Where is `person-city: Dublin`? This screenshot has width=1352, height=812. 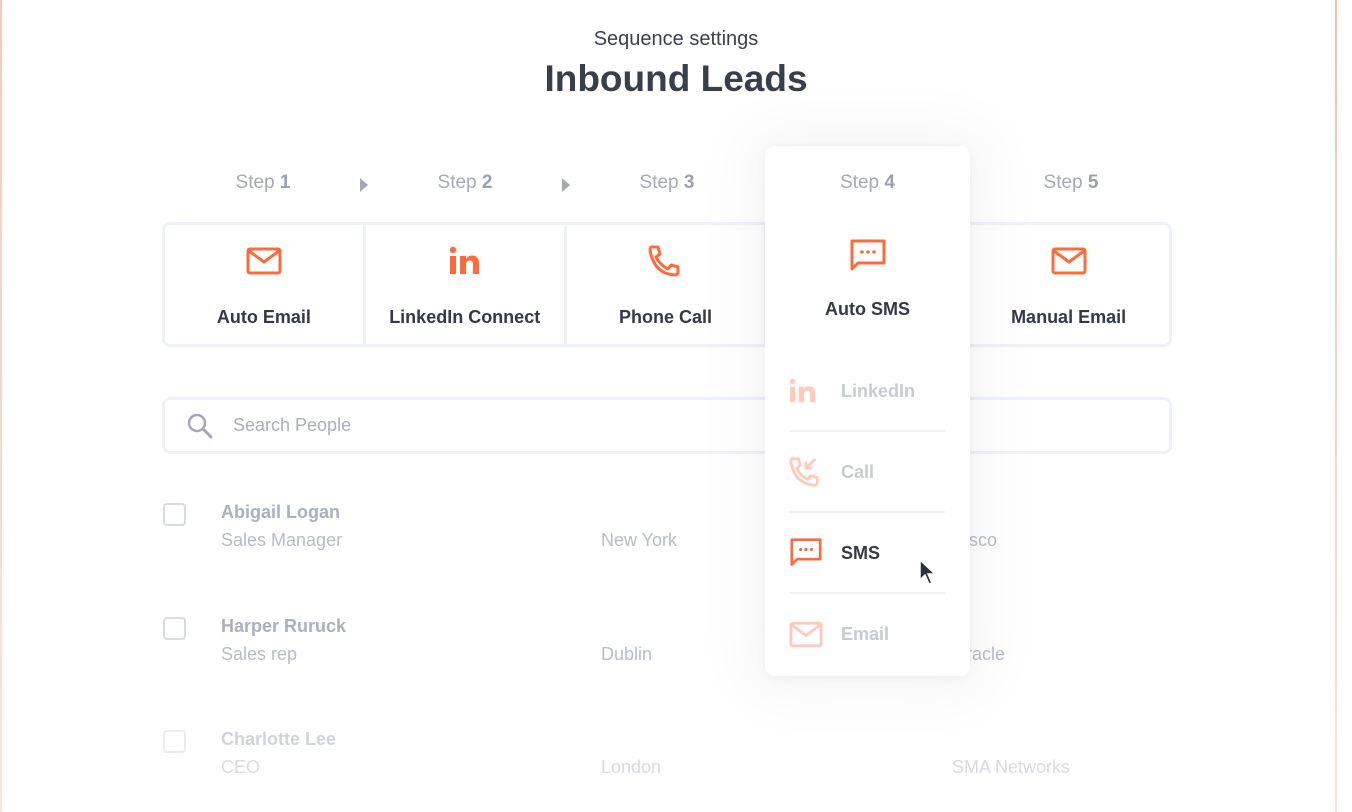 person-city: Dublin is located at coordinates (627, 654).